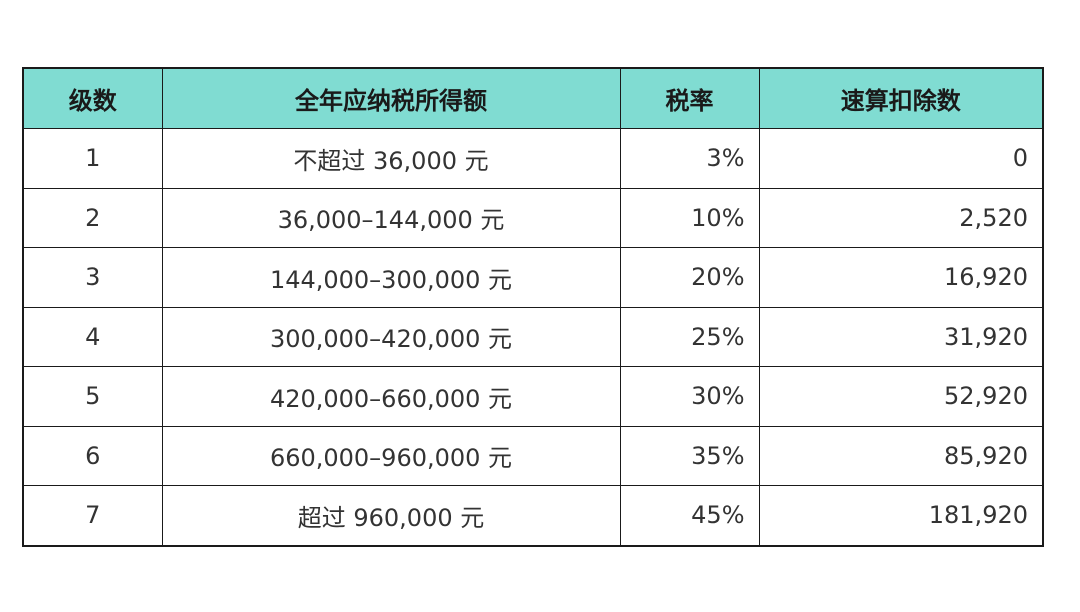 This screenshot has height=612, width=1080. I want to click on cell-tax-rate: 3%, so click(689, 158).